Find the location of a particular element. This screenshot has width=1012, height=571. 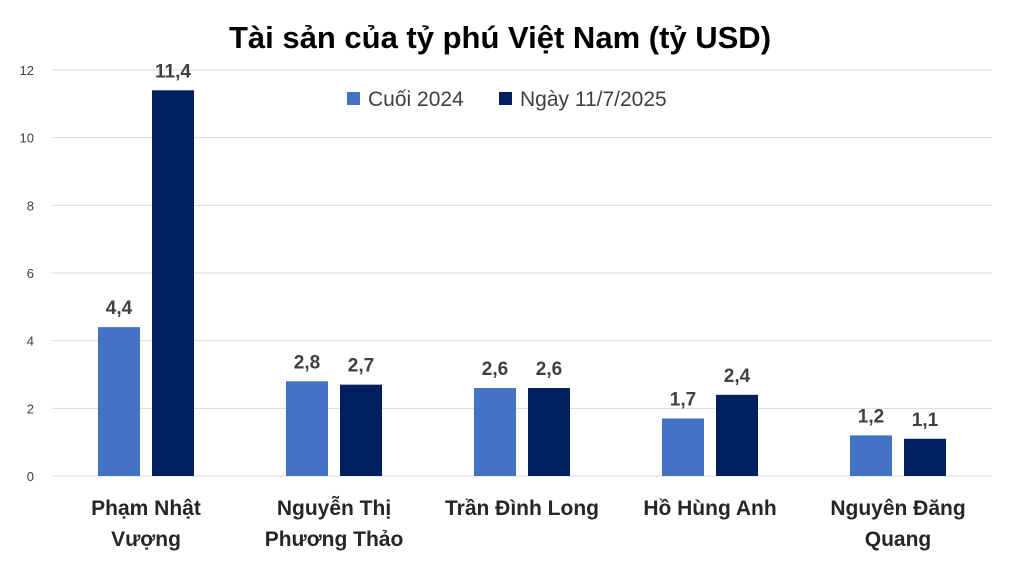

x-tick-label: Nguyễn Thị is located at coordinates (334, 508).